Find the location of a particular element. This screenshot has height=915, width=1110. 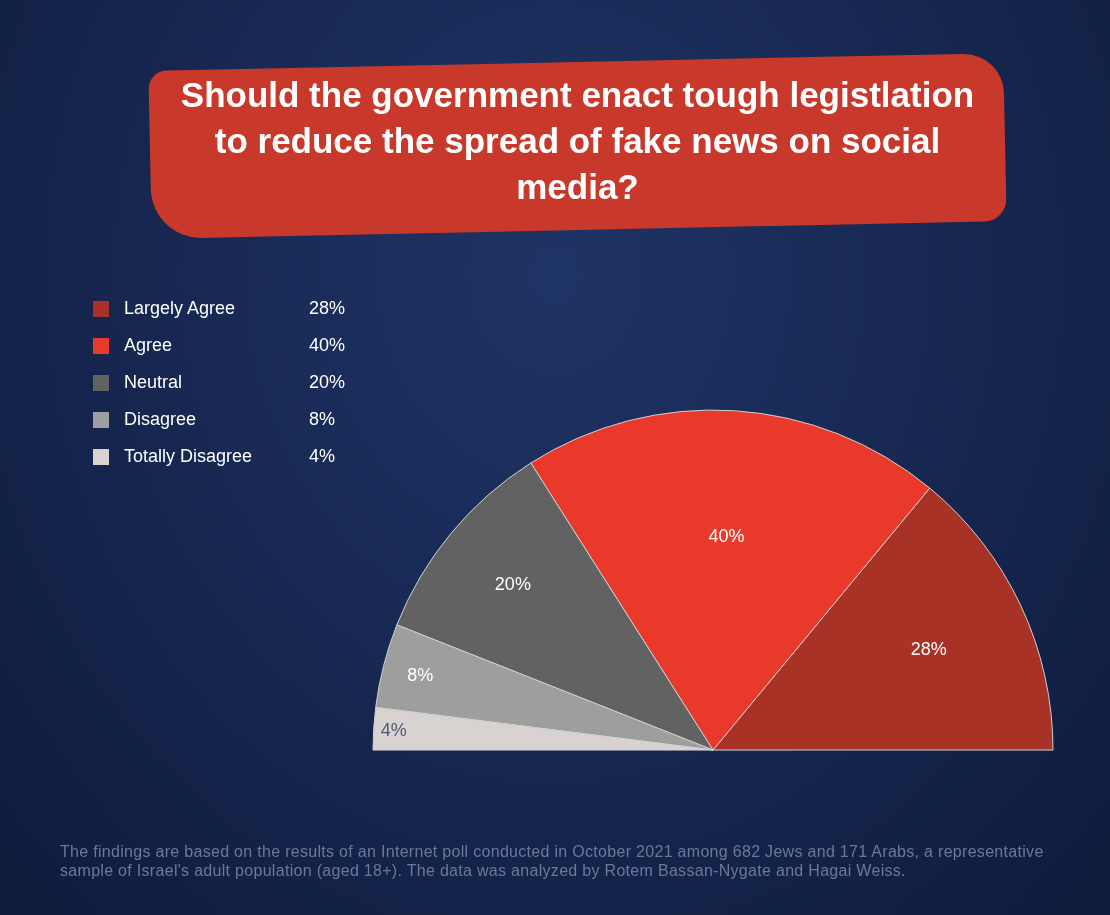

data-label: 28% is located at coordinates (928, 648).